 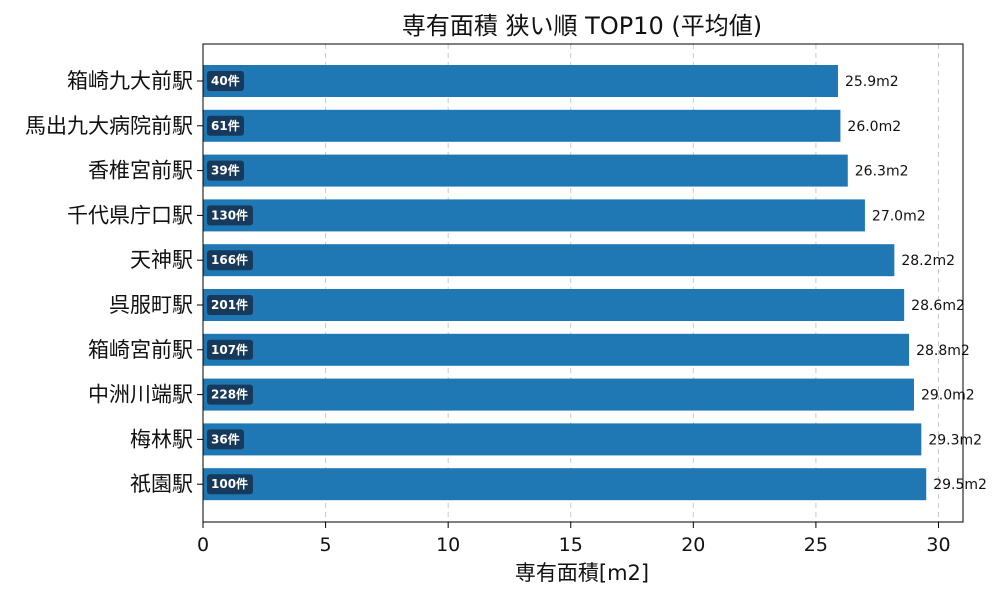 I want to click on category-label: 中洲川端駅, so click(x=140, y=395).